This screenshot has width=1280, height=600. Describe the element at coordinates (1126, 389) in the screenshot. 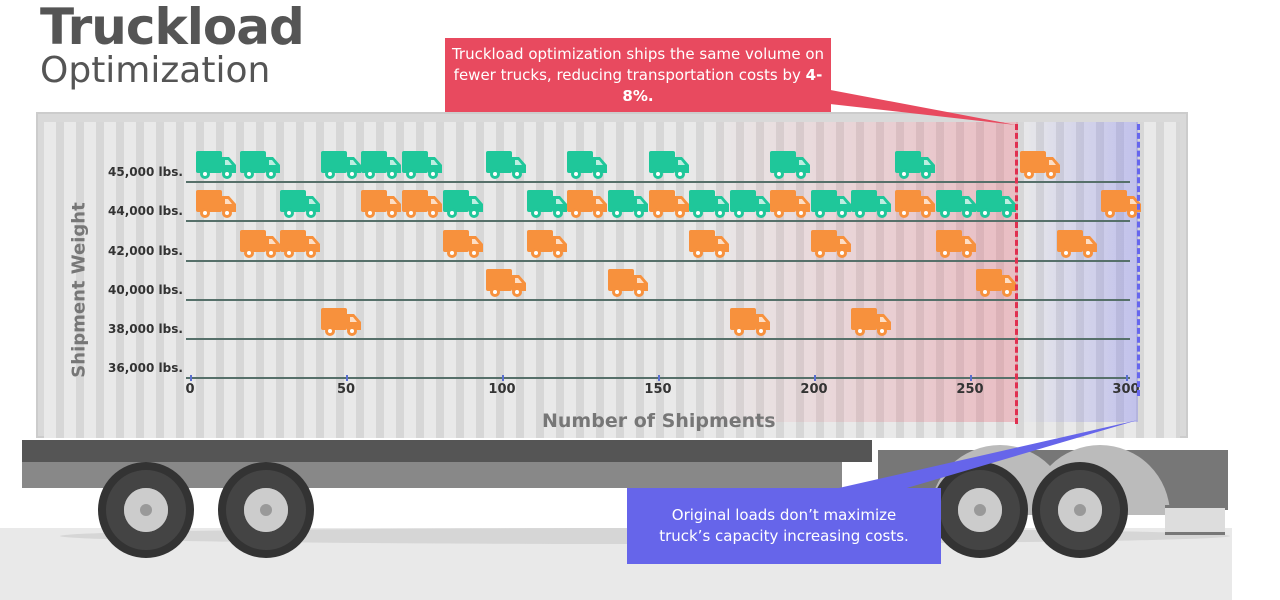

I see `x-tick-label: 300` at that location.